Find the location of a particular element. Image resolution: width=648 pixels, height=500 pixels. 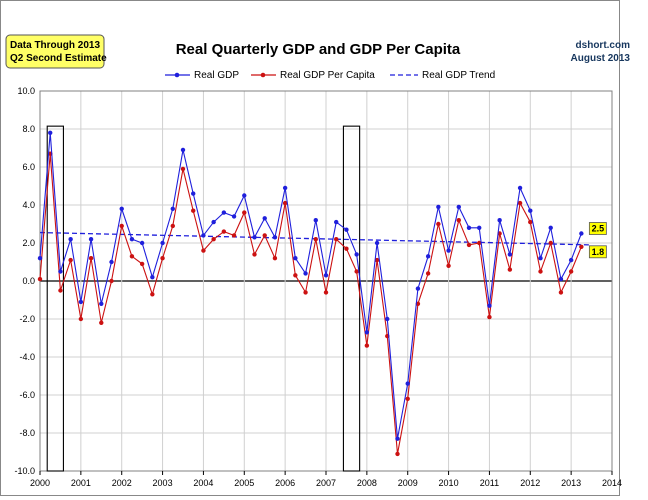

data-note-box: Data Through 2013 Q2 Second Estimate is located at coordinates (56, 51).